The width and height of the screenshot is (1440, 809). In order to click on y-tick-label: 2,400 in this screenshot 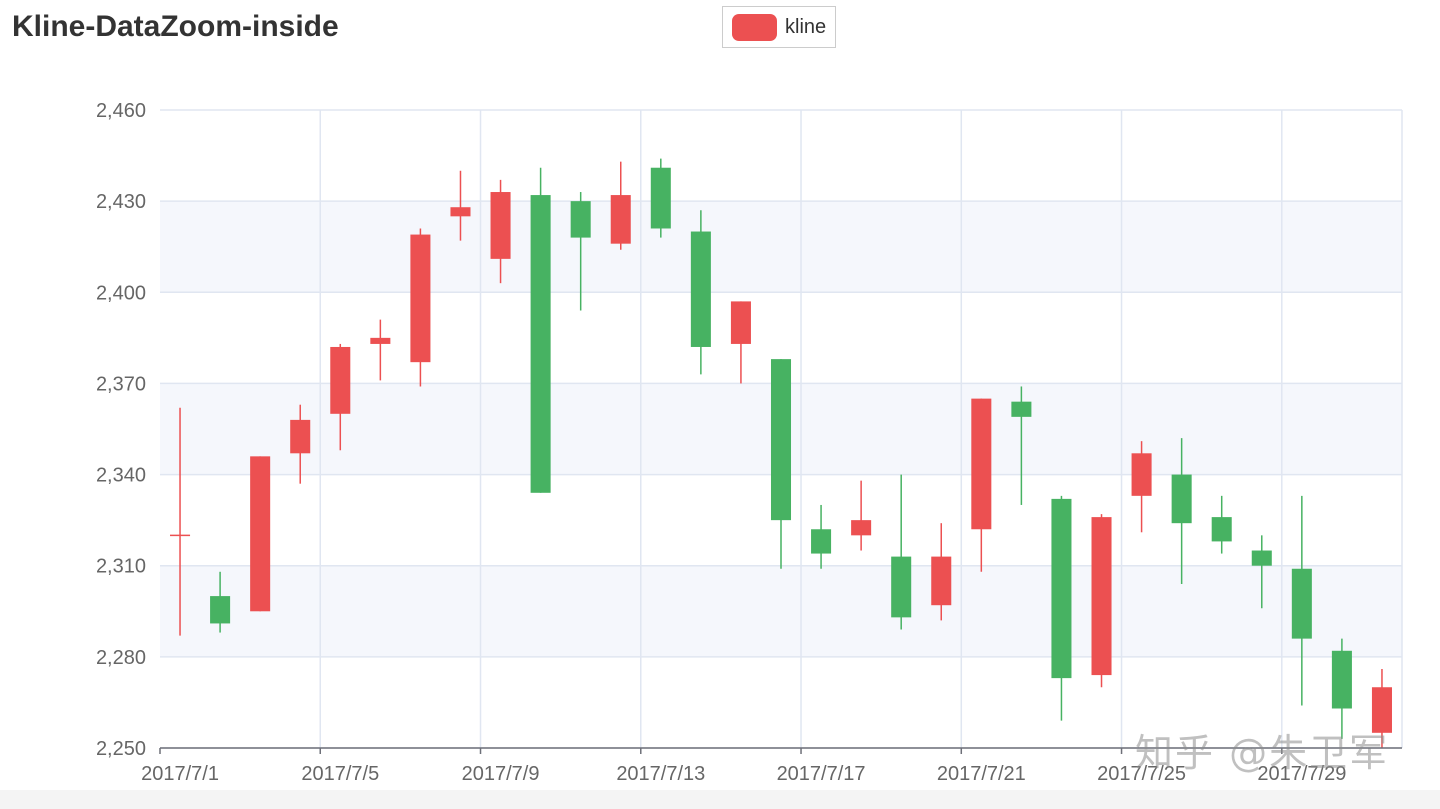, I will do `click(121, 293)`.